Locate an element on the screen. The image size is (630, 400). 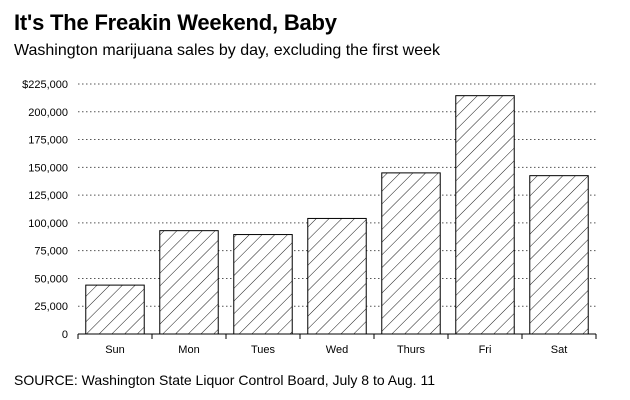
y-tick-label: 200,000 is located at coordinates (48, 113).